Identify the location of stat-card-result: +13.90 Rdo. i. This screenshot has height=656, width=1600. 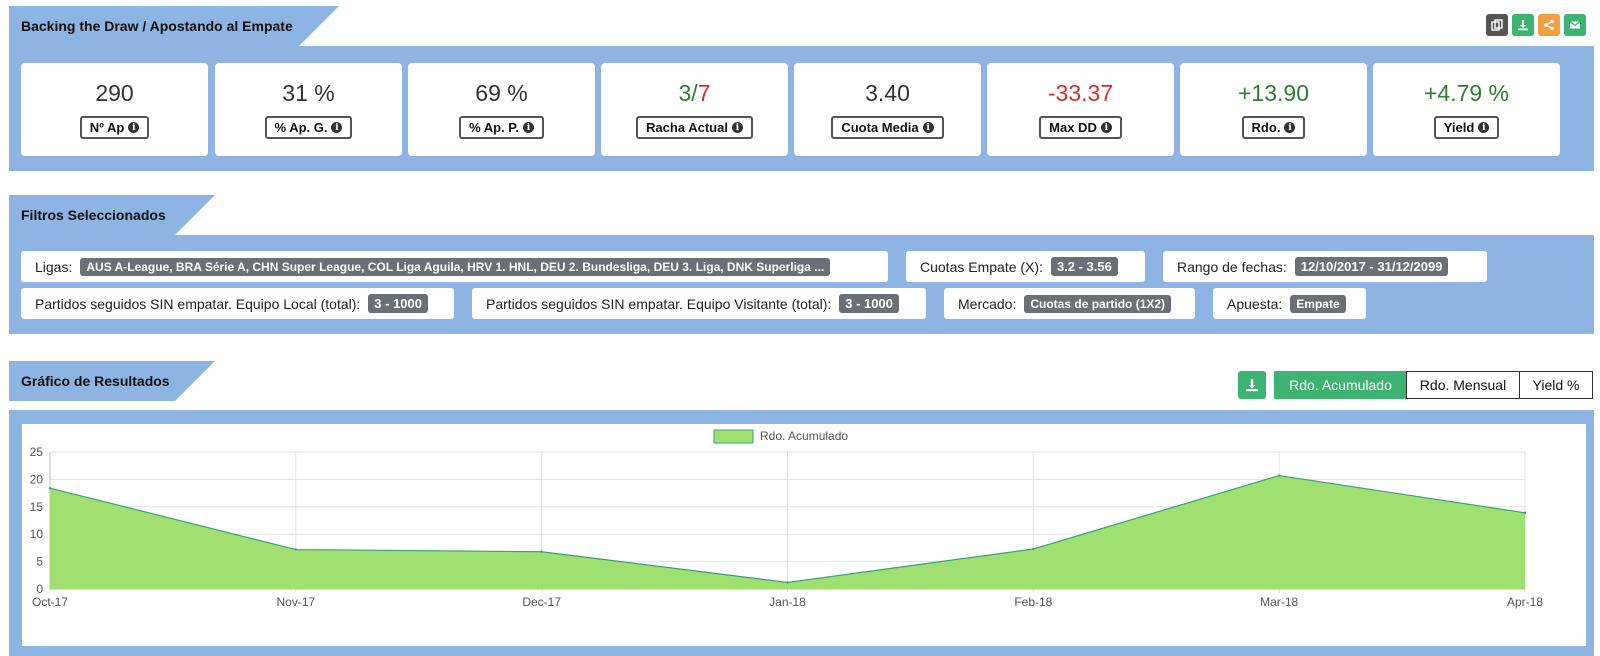
(1273, 109).